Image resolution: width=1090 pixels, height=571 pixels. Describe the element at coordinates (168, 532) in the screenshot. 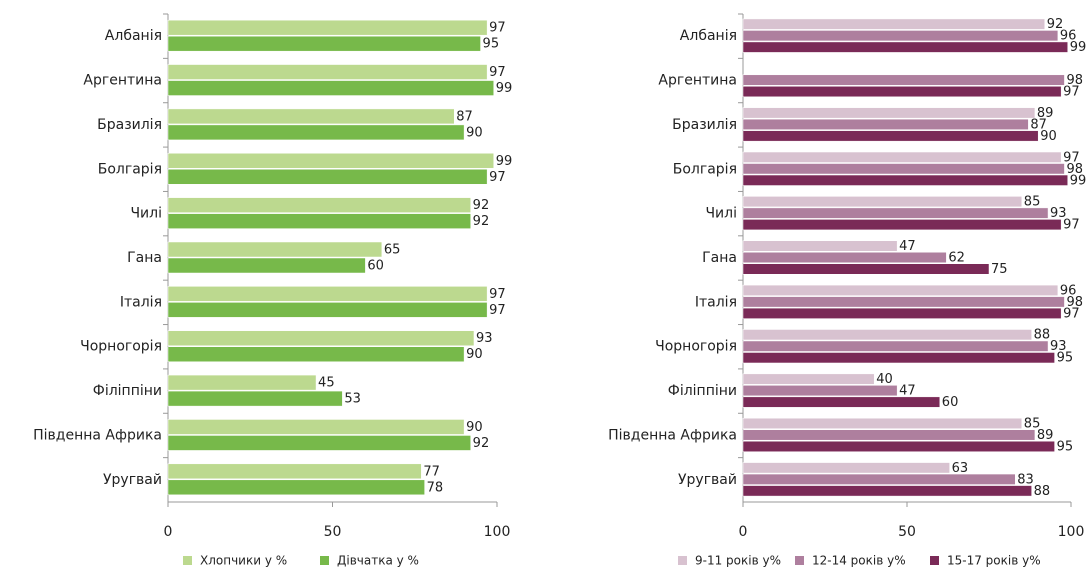

I see `x-tick-label: 0` at that location.